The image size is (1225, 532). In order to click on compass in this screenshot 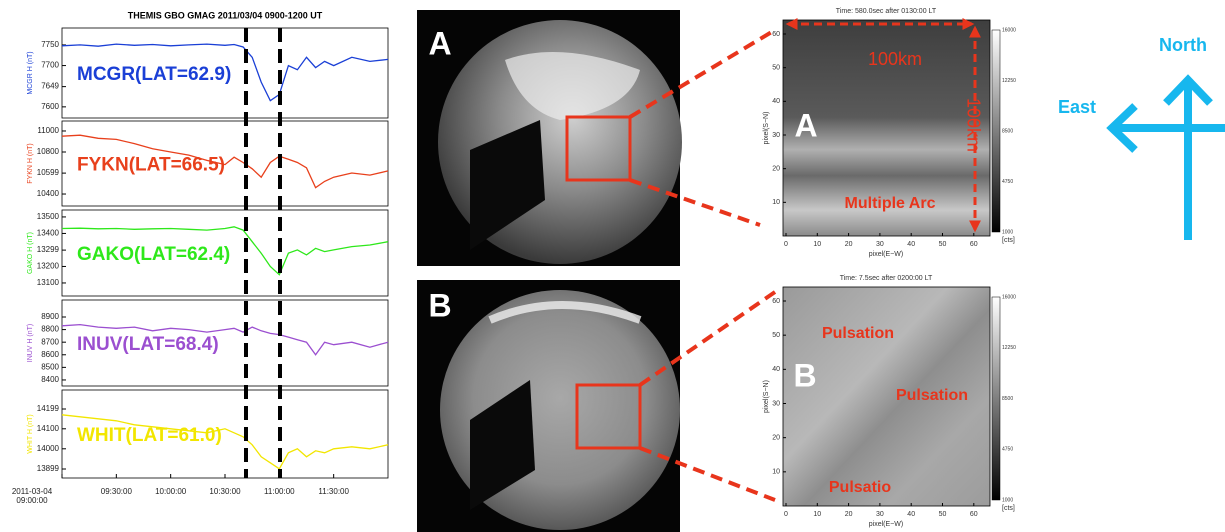, I will do `click(1165, 157)`.